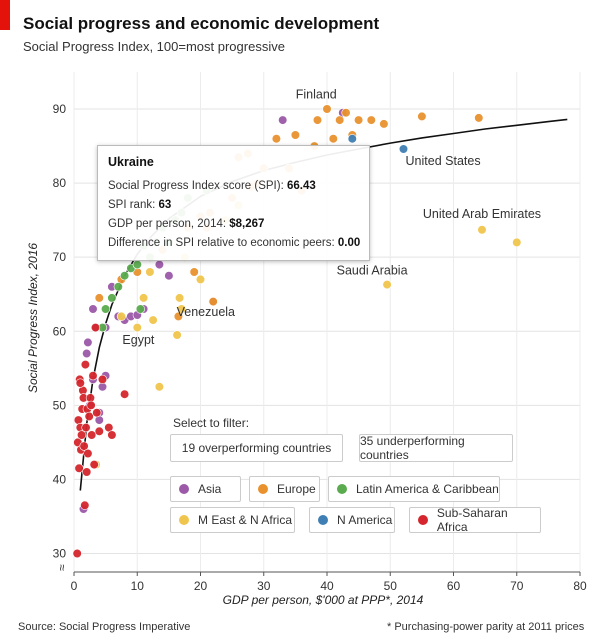 This screenshot has height=637, width=609. What do you see at coordinates (436, 448) in the screenshot?
I see `filter-underperforming-button: 35 underperforming countries` at bounding box center [436, 448].